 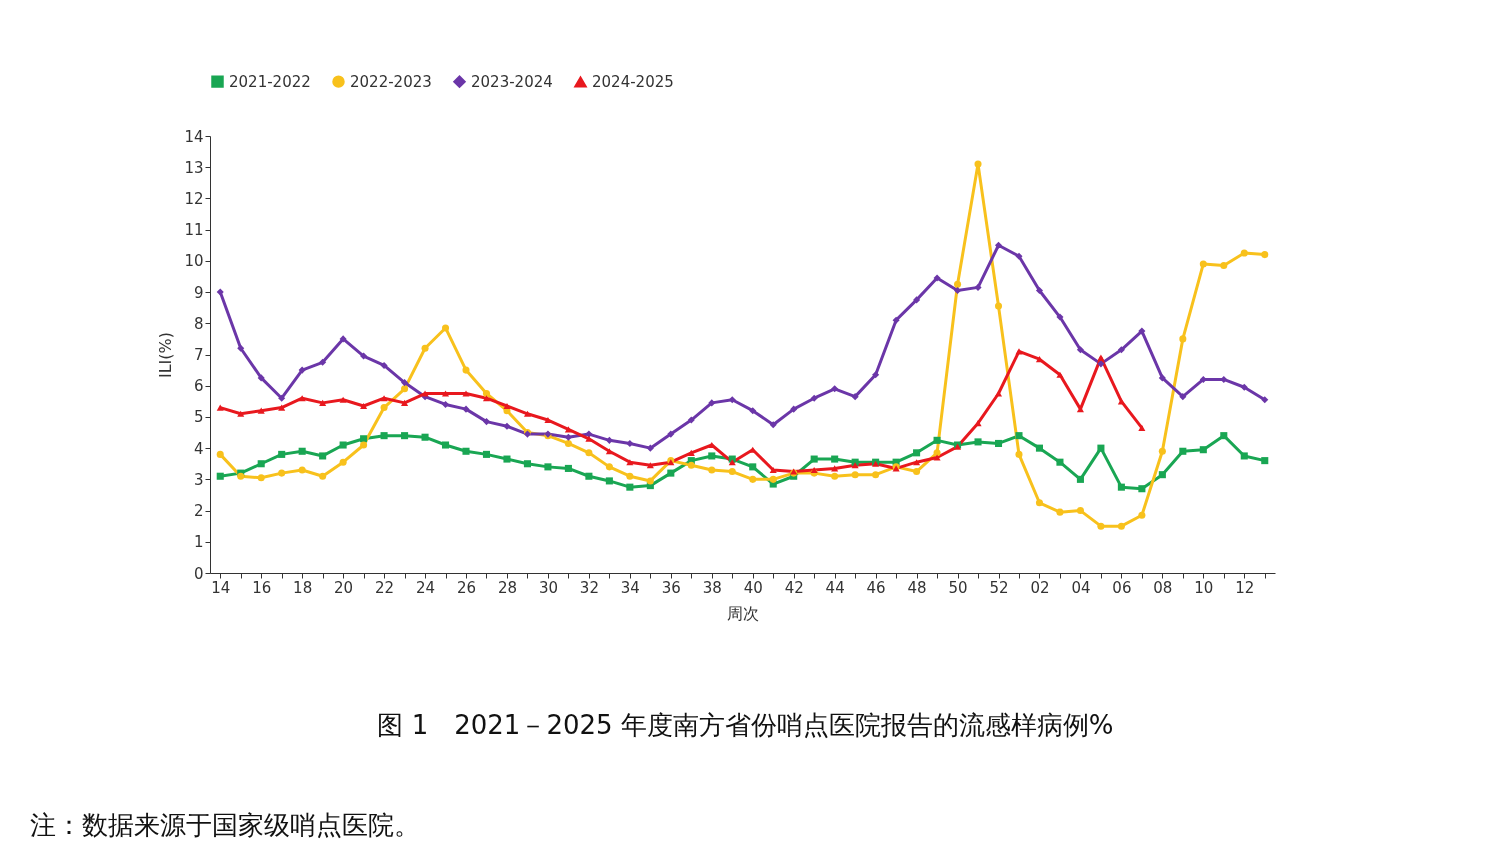 I want to click on y-tick-label: 9, so click(x=198, y=292).